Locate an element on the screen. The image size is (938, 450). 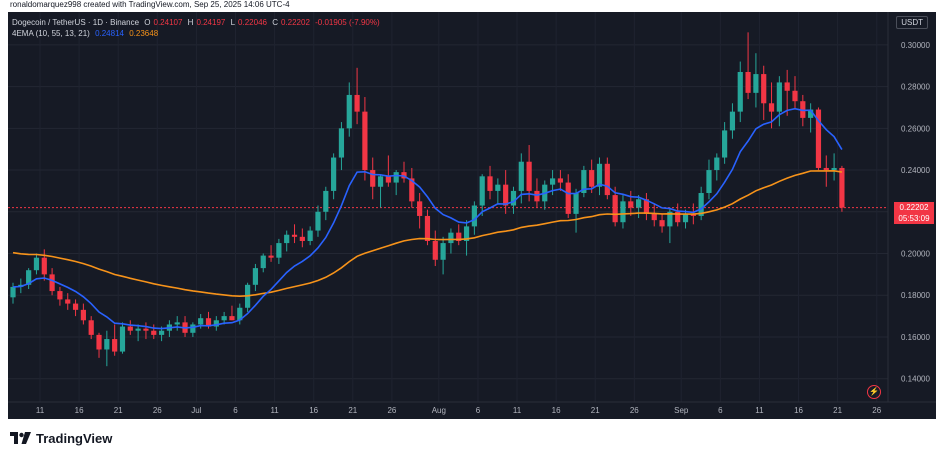
x-tick-label: 16 is located at coordinates (798, 410).